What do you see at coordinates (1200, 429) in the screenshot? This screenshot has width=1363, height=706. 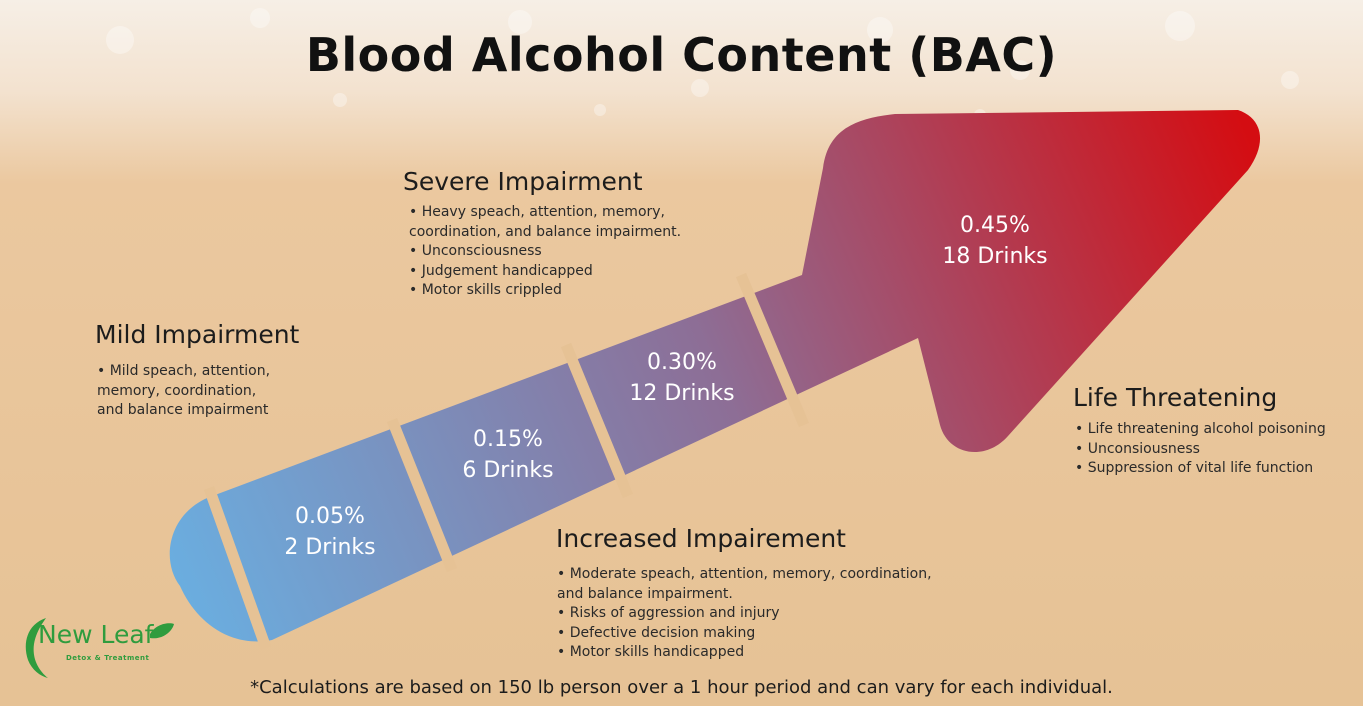 I see `list-item: • Life threatening alcohol poisoning` at bounding box center [1200, 429].